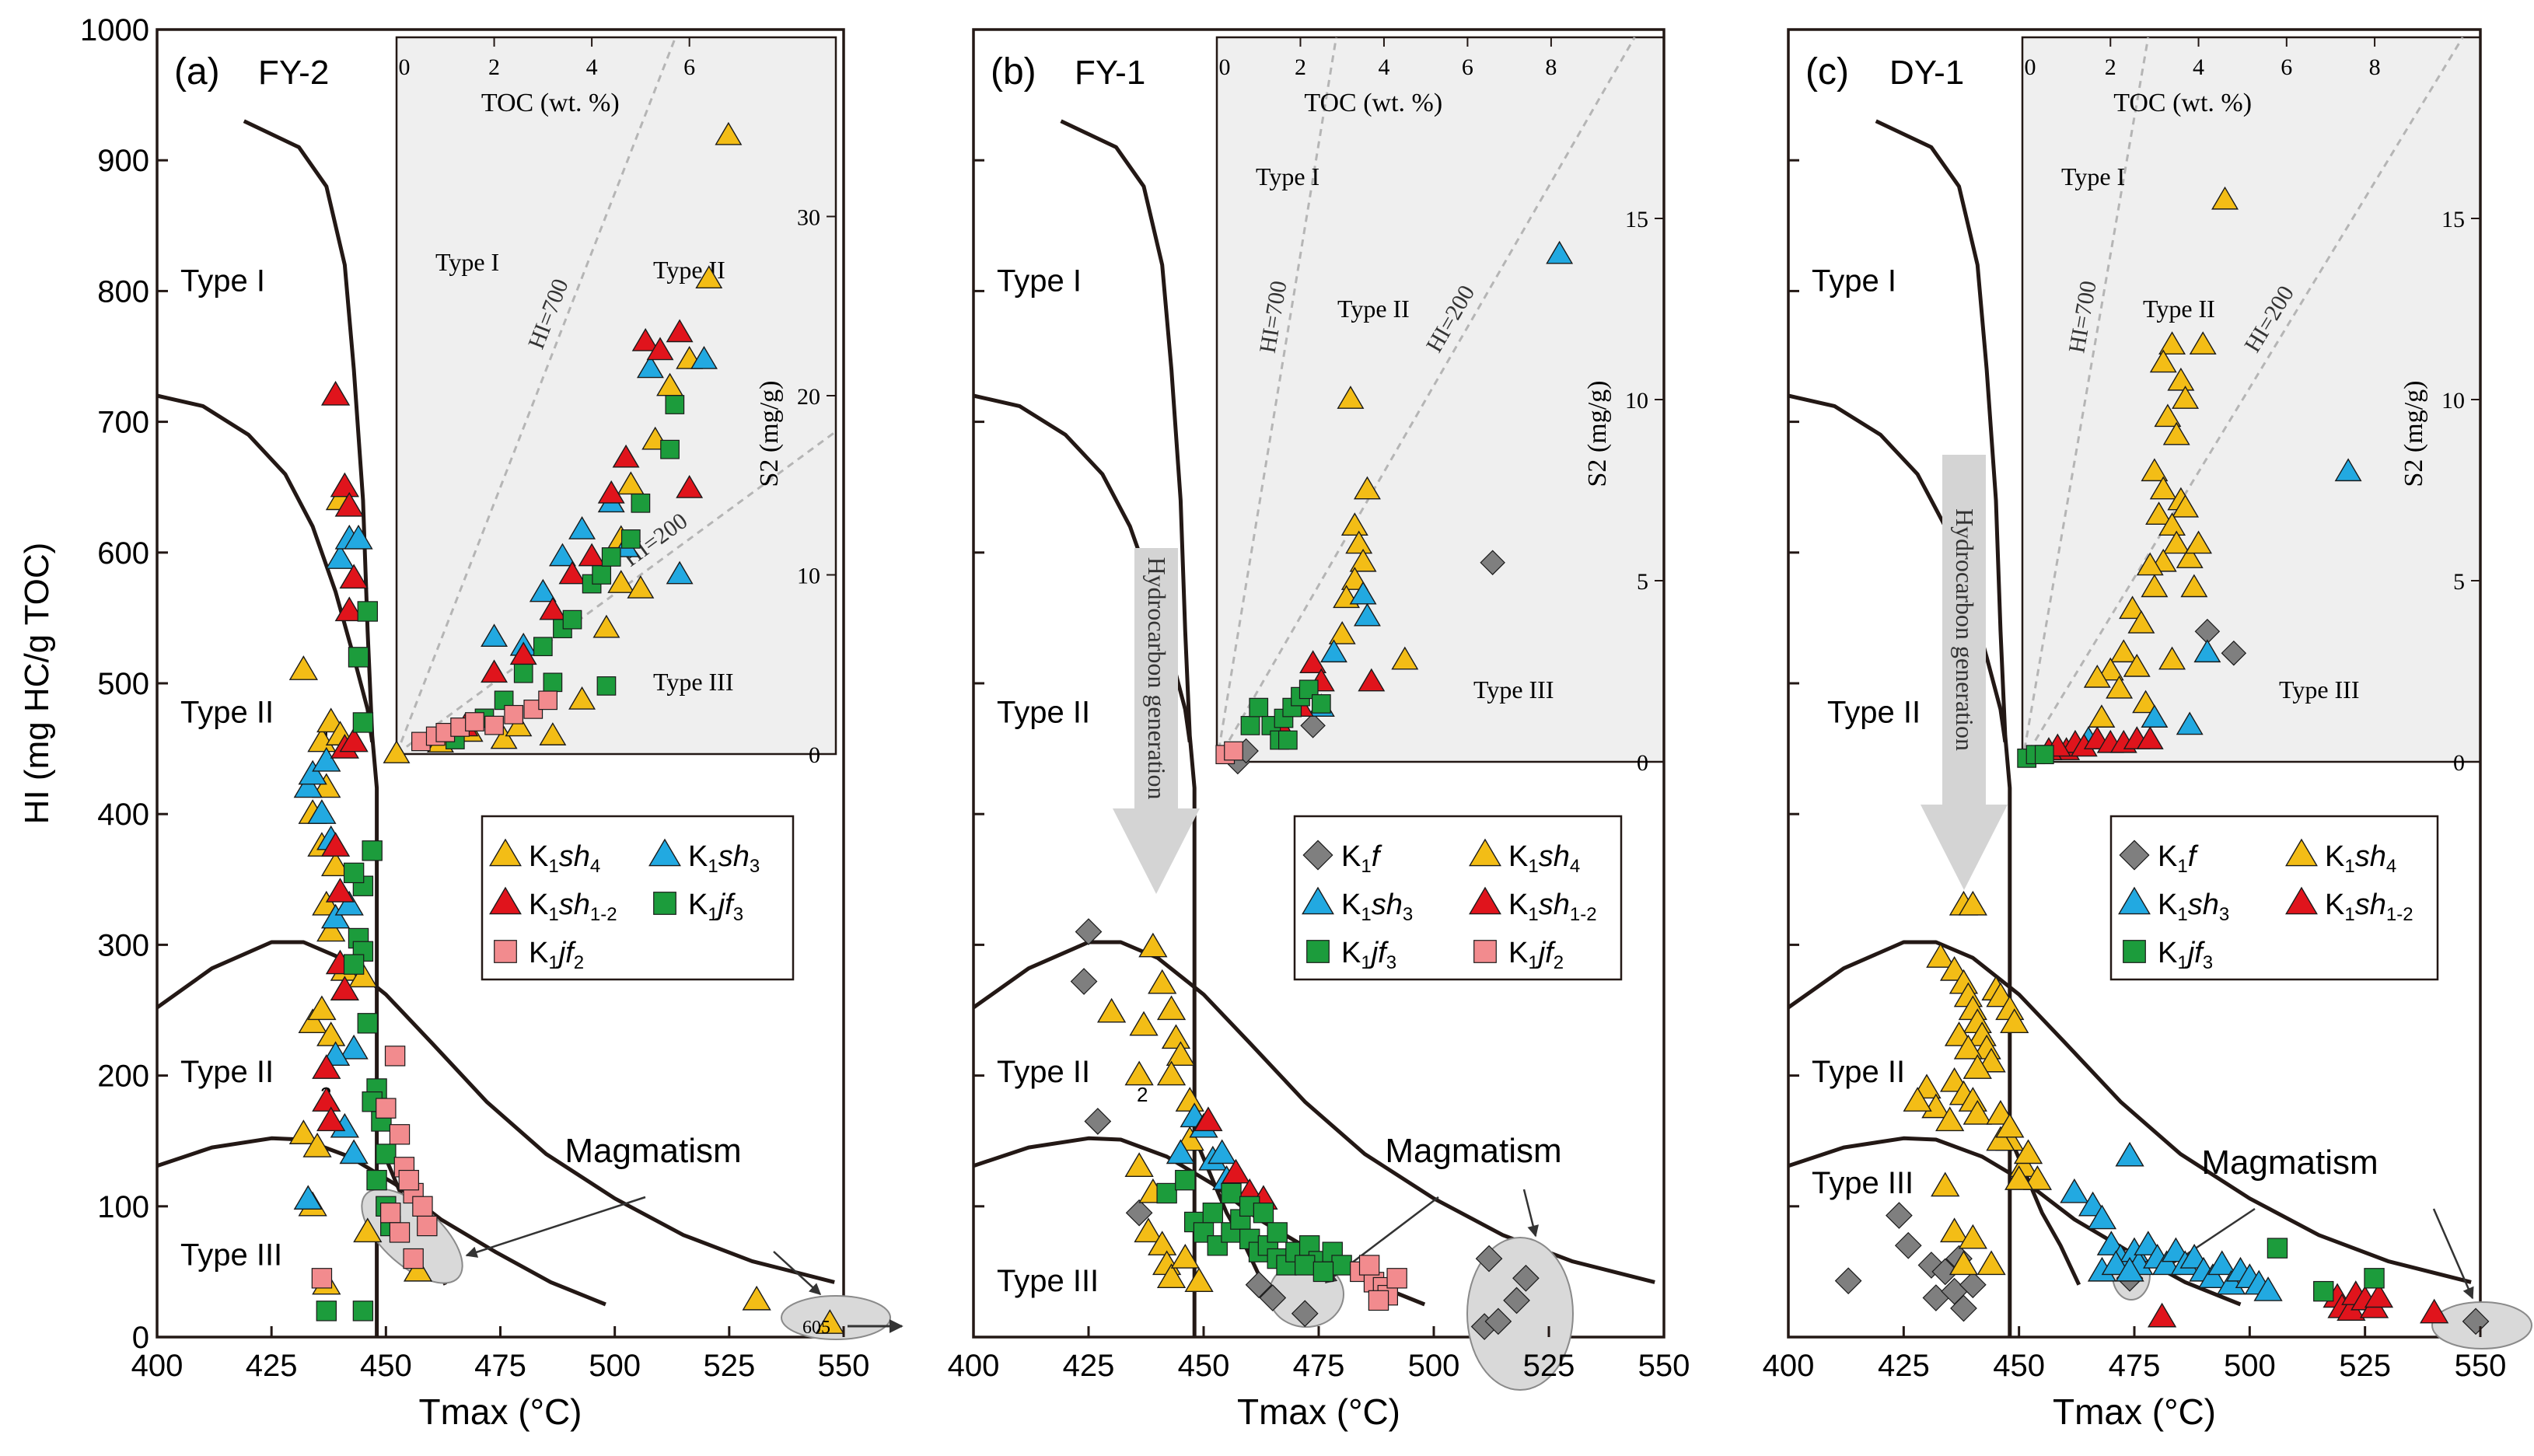 The image size is (2534, 1456). I want to click on legend-label-part: f, so click(2193, 857).